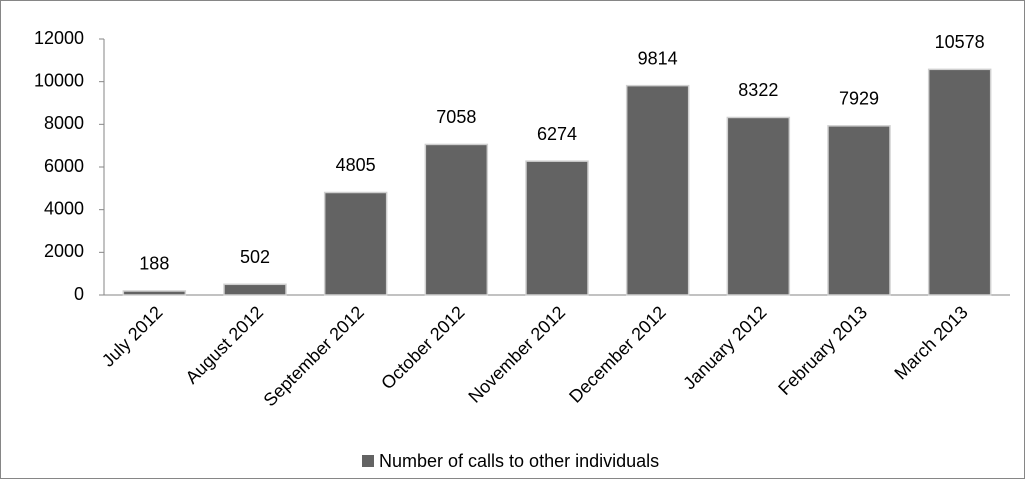 Image resolution: width=1025 pixels, height=479 pixels. What do you see at coordinates (255, 257) in the screenshot?
I see `data-label: 502` at bounding box center [255, 257].